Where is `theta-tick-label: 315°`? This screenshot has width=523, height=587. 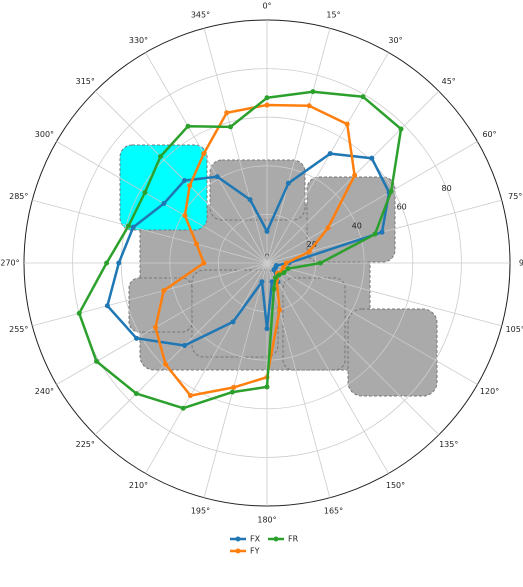
theta-tick-label: 315° is located at coordinates (85, 81).